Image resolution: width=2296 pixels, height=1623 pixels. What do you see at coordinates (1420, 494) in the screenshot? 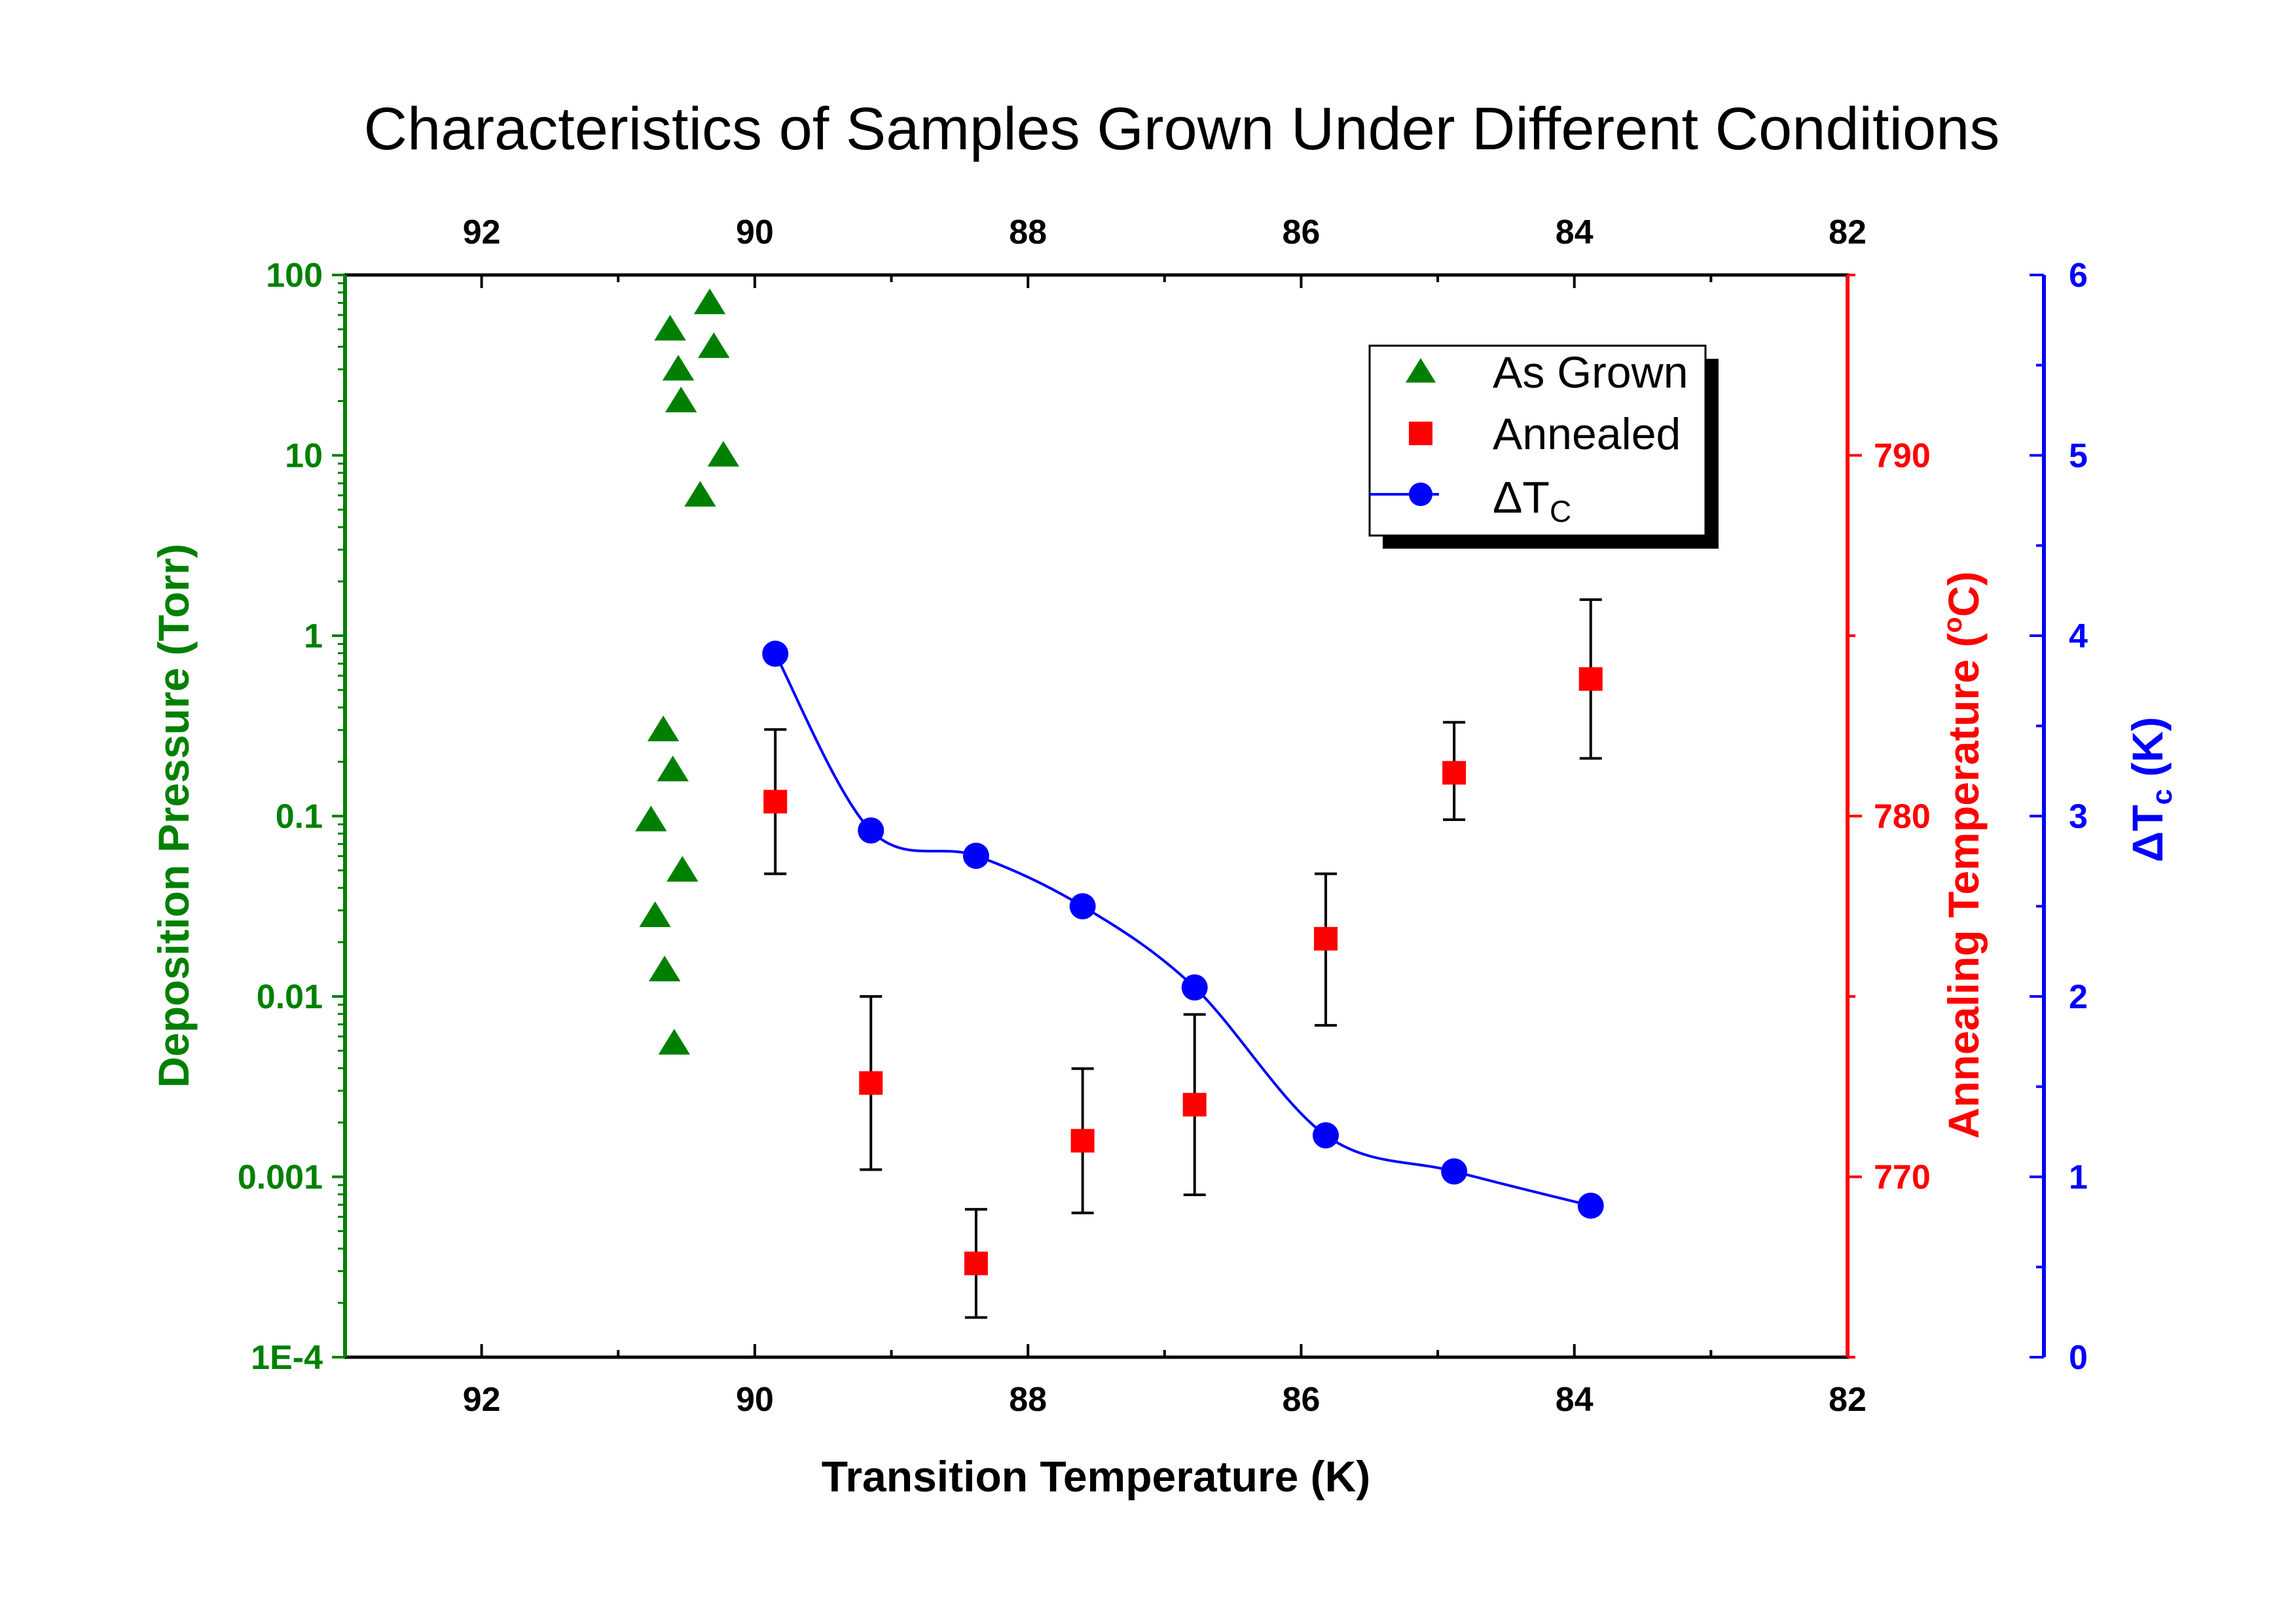
I see `legend-delta-tc-marker` at bounding box center [1420, 494].